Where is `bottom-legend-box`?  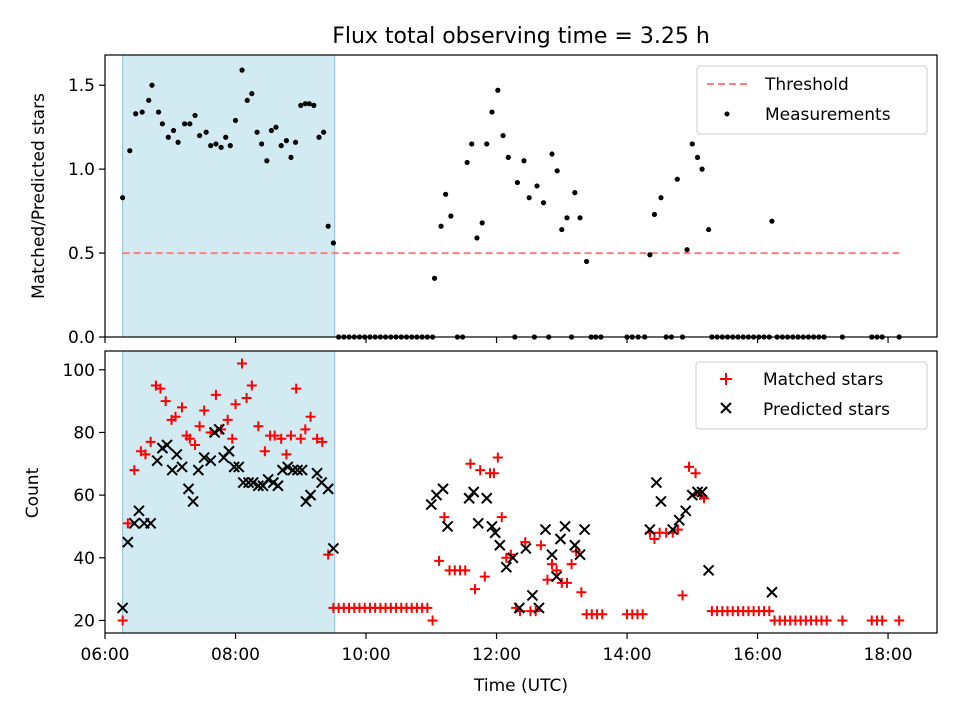 bottom-legend-box is located at coordinates (811, 395).